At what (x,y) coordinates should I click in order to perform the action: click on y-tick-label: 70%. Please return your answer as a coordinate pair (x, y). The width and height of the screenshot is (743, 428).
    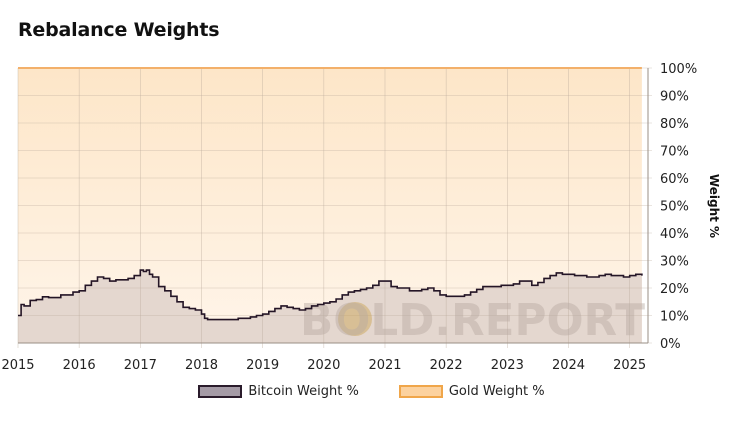
    Looking at the image, I should click on (674, 152).